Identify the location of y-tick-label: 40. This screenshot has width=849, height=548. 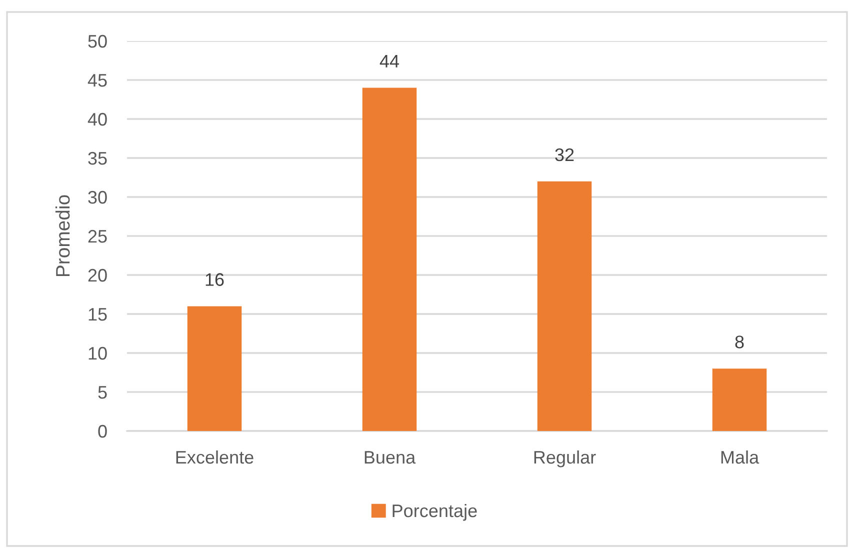
(97, 119).